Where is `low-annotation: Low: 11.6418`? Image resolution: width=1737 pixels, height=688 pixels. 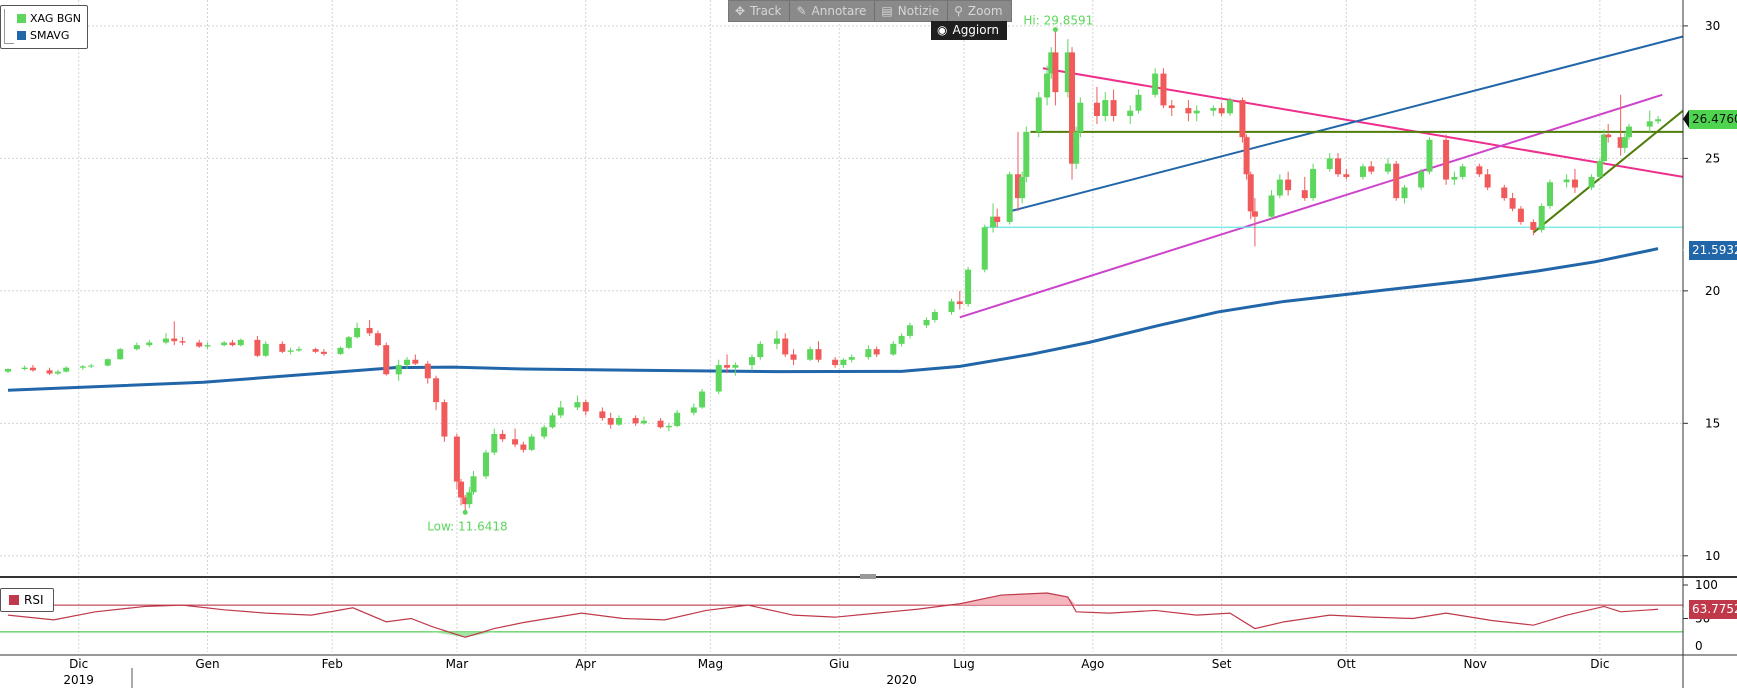 low-annotation: Low: 11.6418 is located at coordinates (467, 526).